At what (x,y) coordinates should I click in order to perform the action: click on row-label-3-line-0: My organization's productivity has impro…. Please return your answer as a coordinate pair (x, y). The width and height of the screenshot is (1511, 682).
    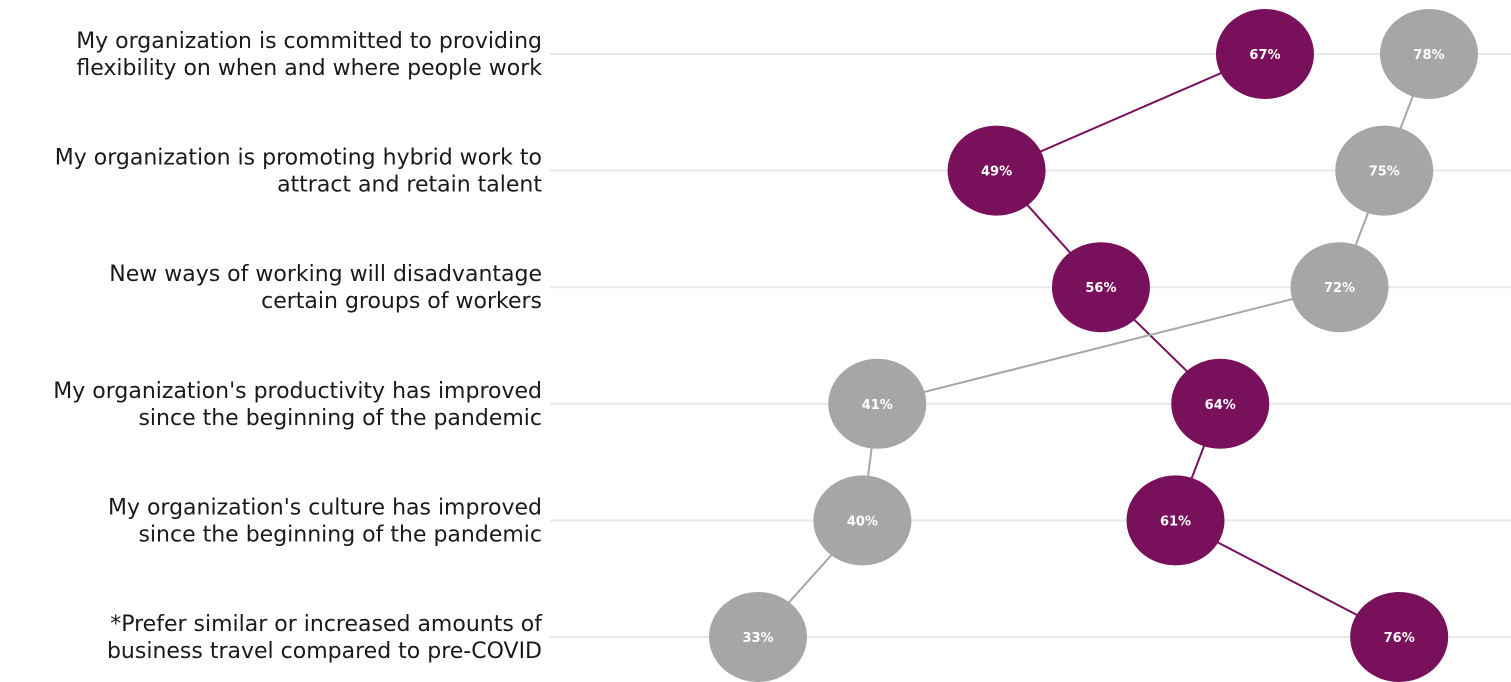
    Looking at the image, I should click on (297, 391).